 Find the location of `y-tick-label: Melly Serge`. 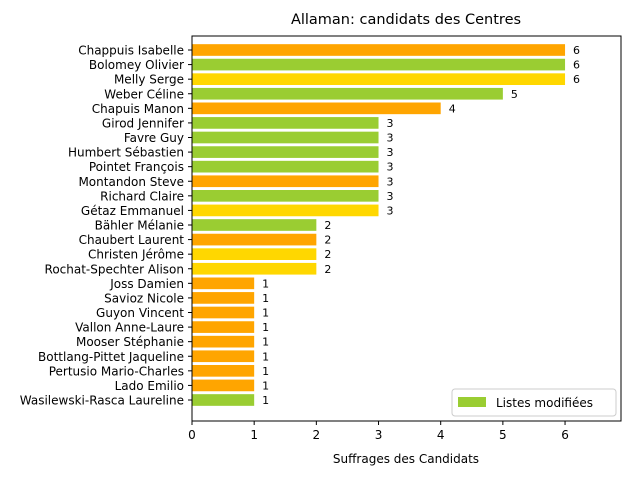

y-tick-label: Melly Serge is located at coordinates (149, 80).